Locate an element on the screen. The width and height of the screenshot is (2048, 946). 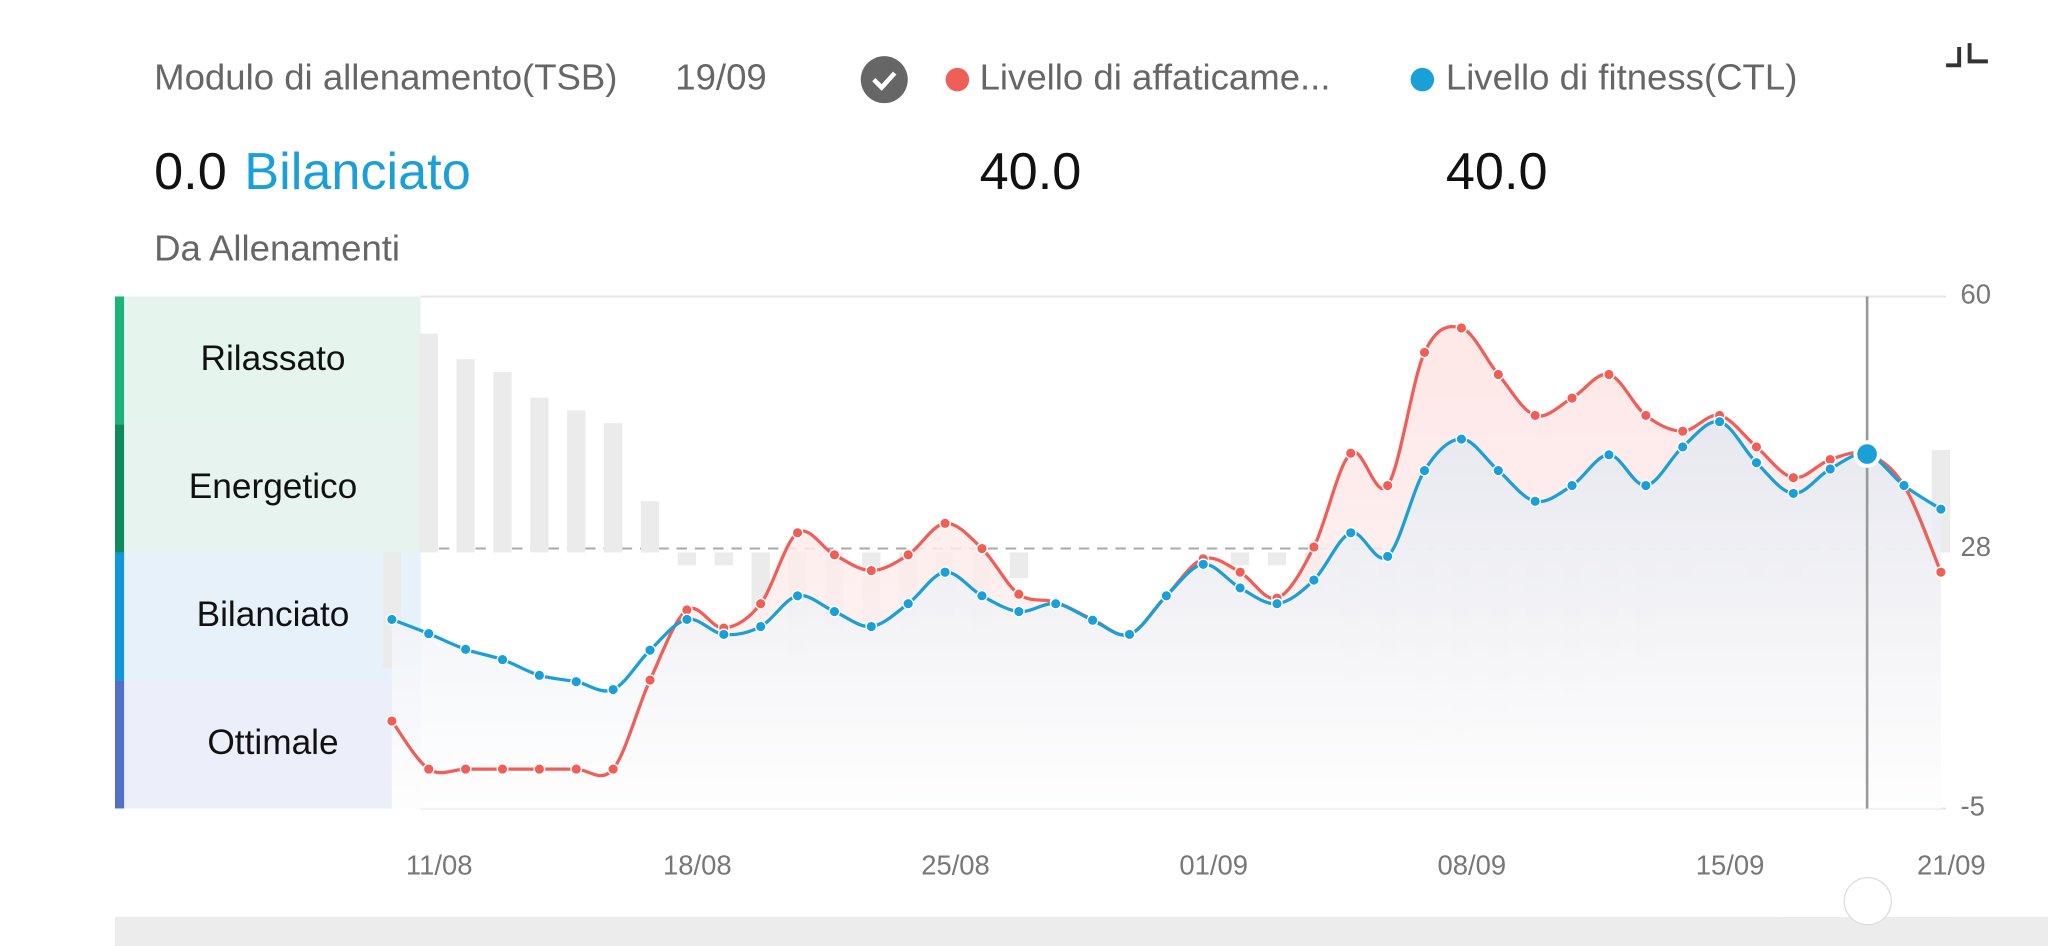
x-tick-label: 01/09 is located at coordinates (1213, 864).